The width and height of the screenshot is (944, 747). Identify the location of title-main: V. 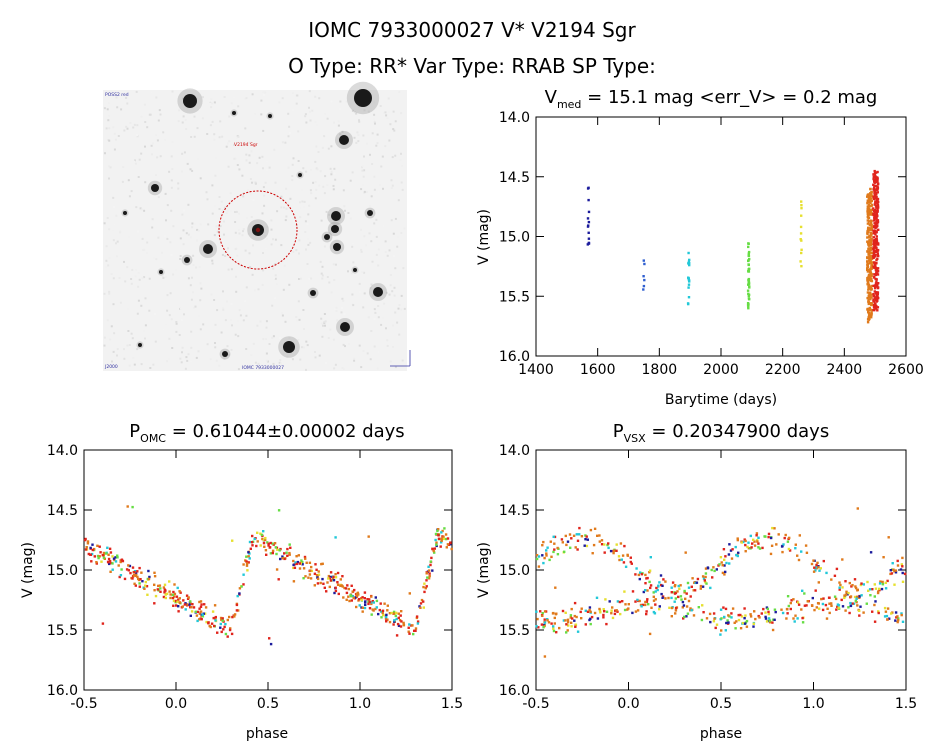
(551, 97).